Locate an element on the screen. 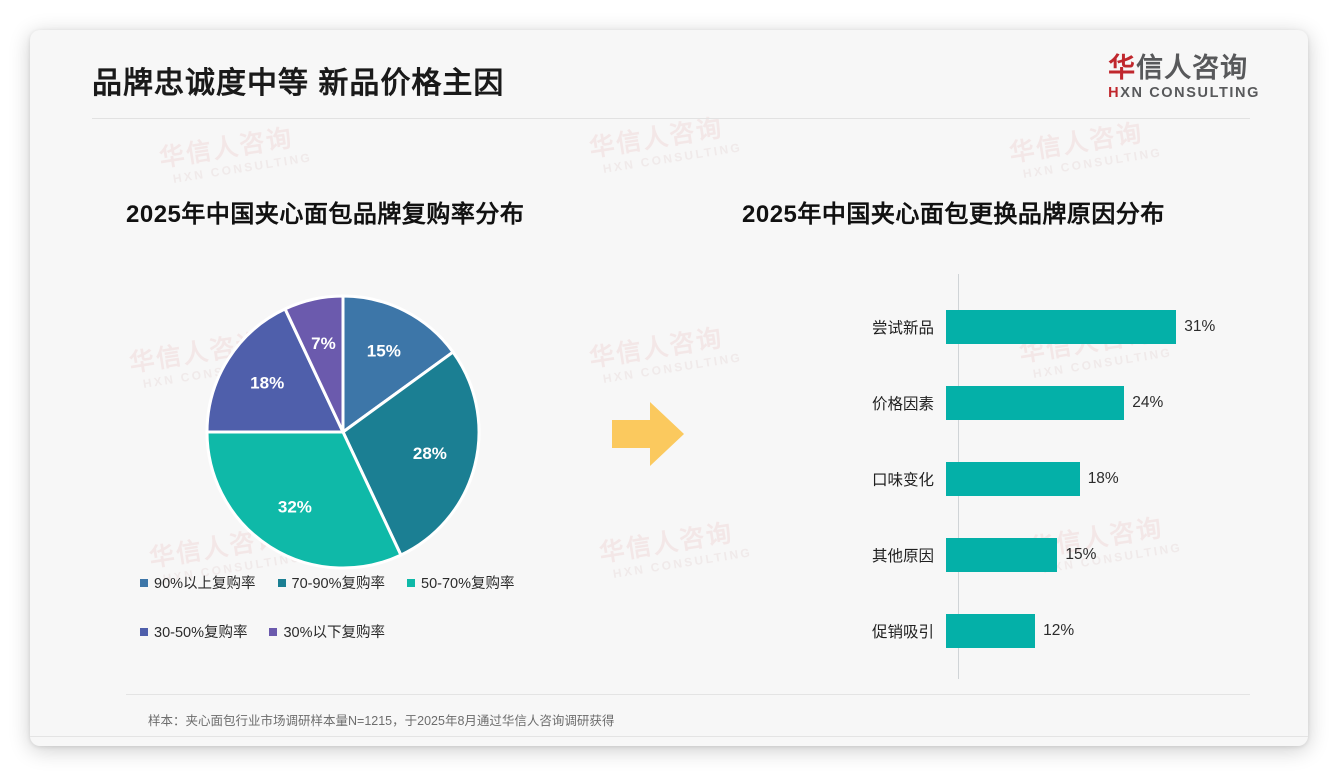  pie-chart: 15% 28% 32% 18% 7% is located at coordinates (343, 432).